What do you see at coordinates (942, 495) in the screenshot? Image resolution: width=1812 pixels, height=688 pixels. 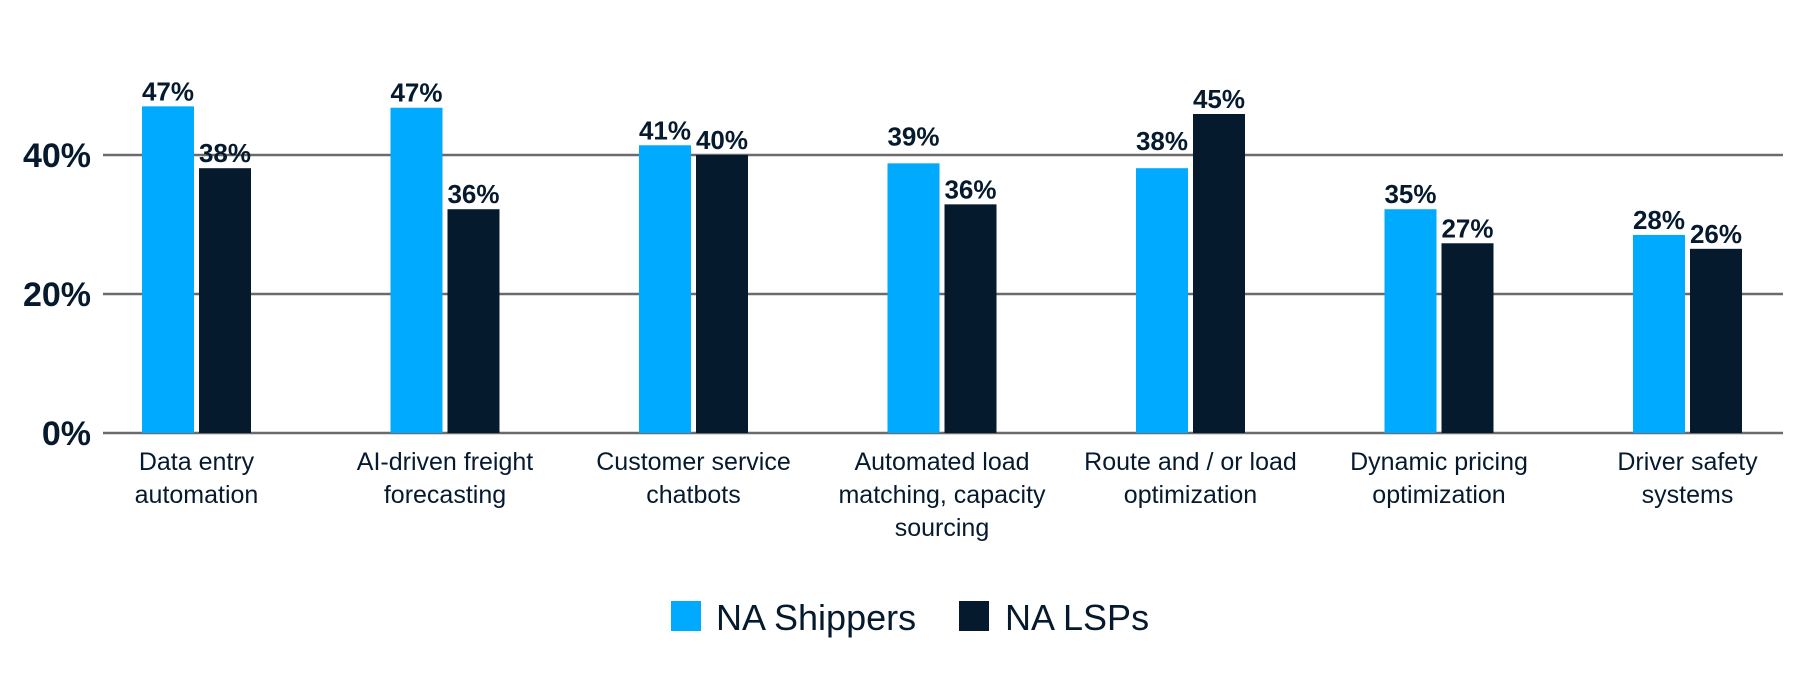 I see `x-tick-label: Automated load matching, capacity sourcing` at bounding box center [942, 495].